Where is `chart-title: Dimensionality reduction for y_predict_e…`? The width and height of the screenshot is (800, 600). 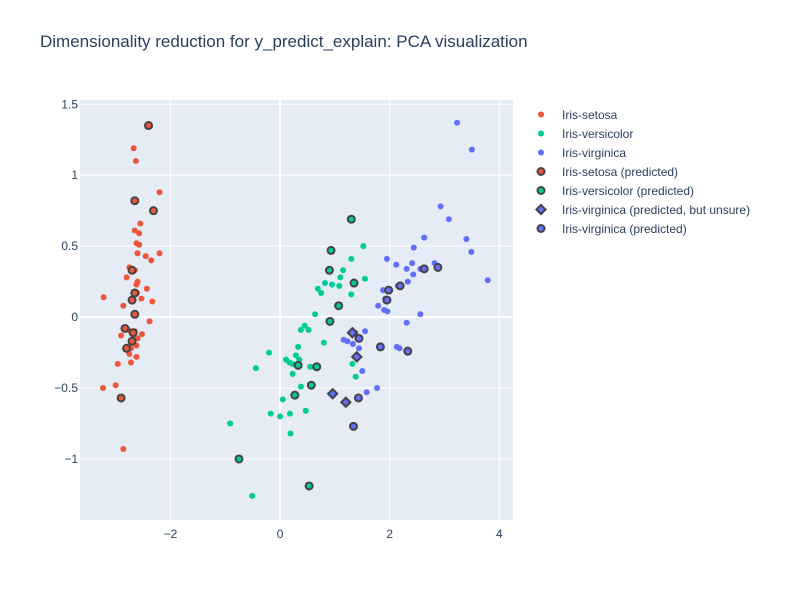 chart-title: Dimensionality reduction for y_predict_e… is located at coordinates (284, 41).